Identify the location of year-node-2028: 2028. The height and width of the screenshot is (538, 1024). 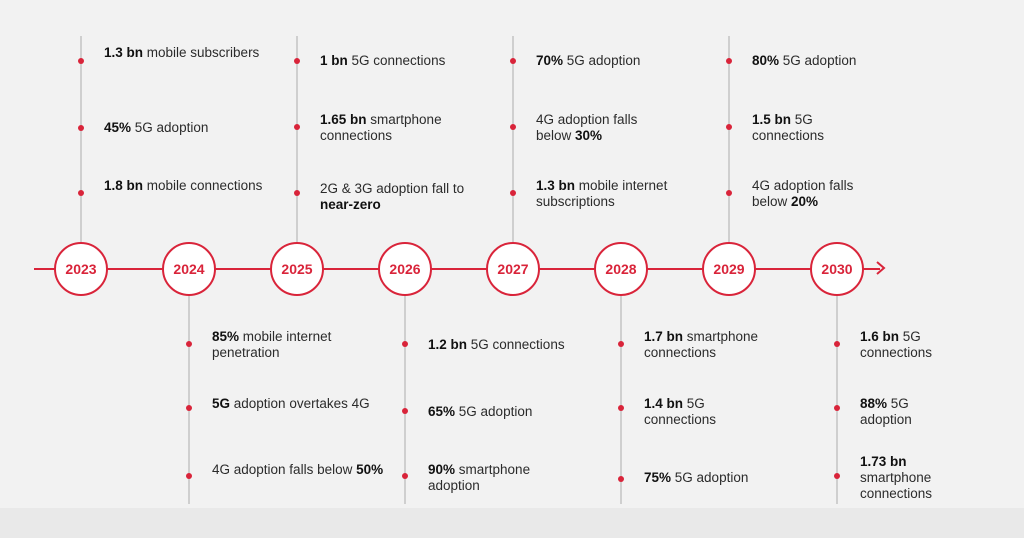
(621, 269).